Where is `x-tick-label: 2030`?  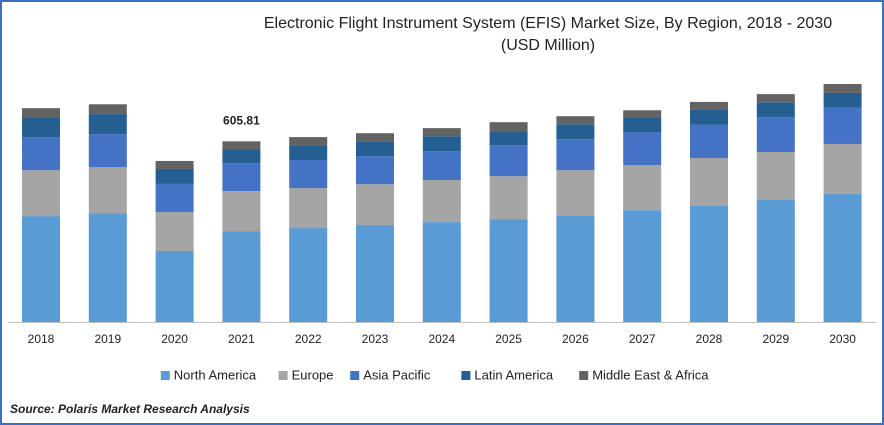 x-tick-label: 2030 is located at coordinates (842, 339).